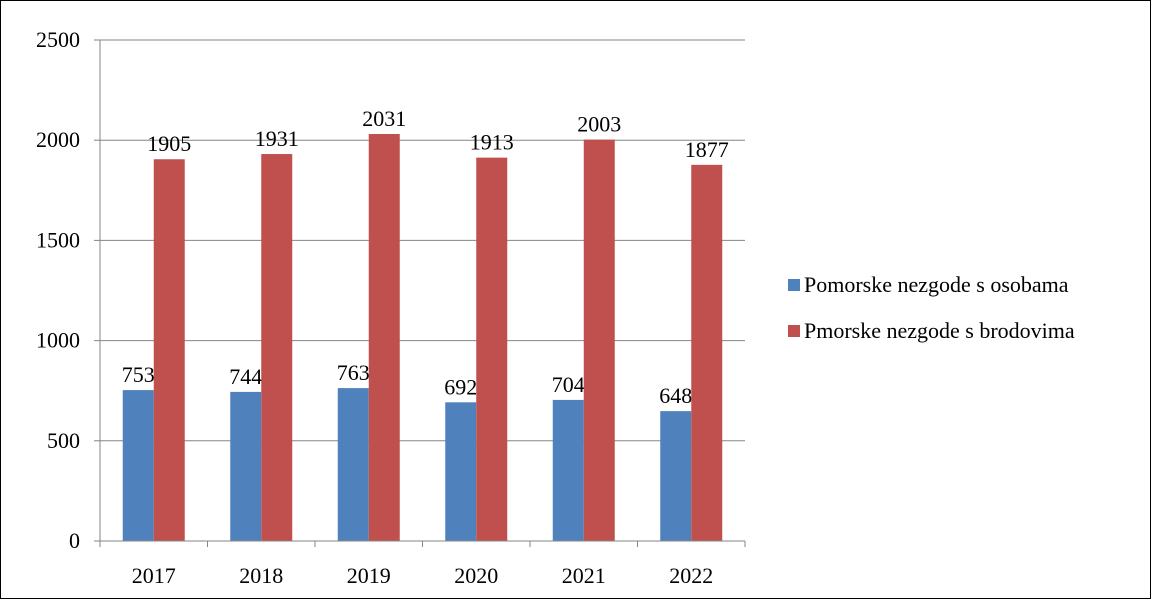 Image resolution: width=1151 pixels, height=604 pixels. Describe the element at coordinates (138, 374) in the screenshot. I see `data-label: 753` at that location.